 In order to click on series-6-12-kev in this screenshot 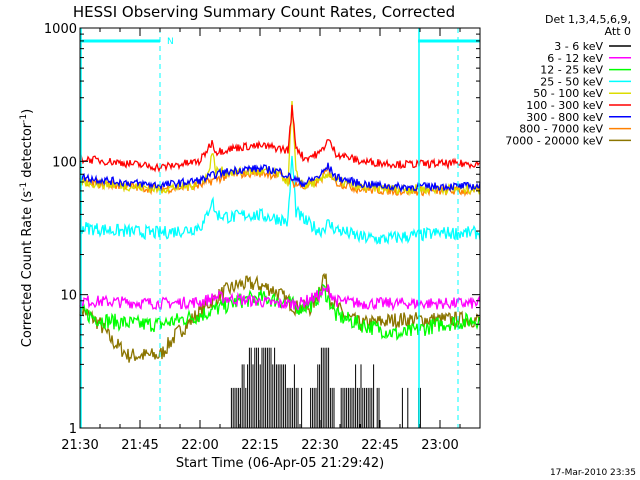, I will do `click(280, 298)`.